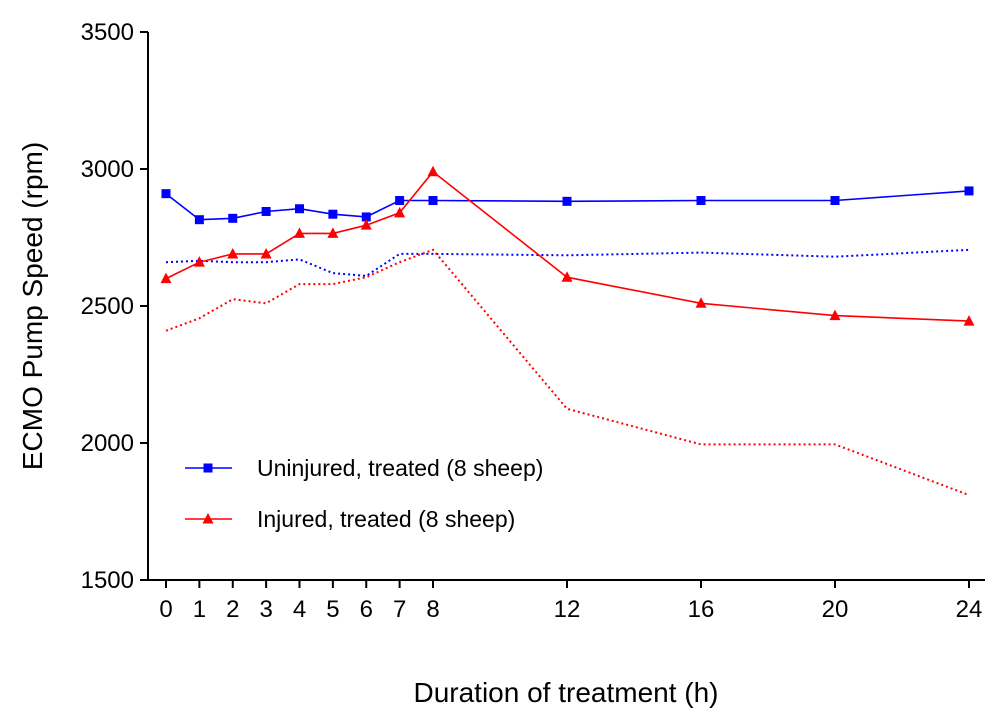 This screenshot has width=1000, height=725. I want to click on x-tick-label: 6, so click(366, 609).